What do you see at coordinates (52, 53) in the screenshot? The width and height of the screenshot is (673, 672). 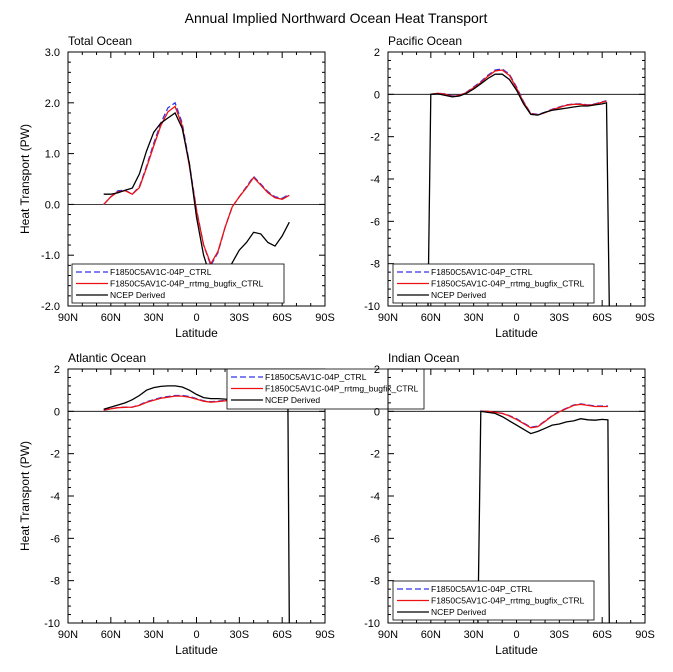 I see `y-tick-label: 3.0` at bounding box center [52, 53].